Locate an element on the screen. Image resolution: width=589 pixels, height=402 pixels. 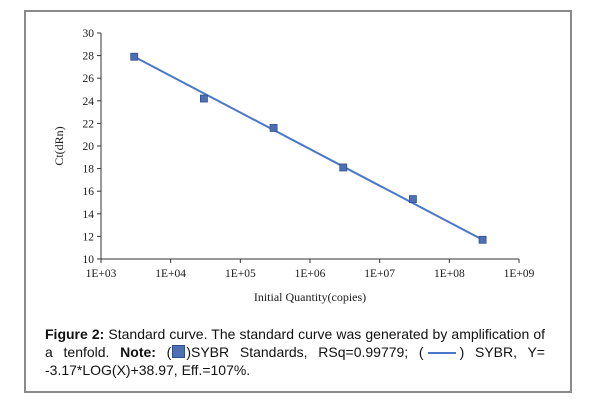
legend-square-marker-icon is located at coordinates (179, 351).